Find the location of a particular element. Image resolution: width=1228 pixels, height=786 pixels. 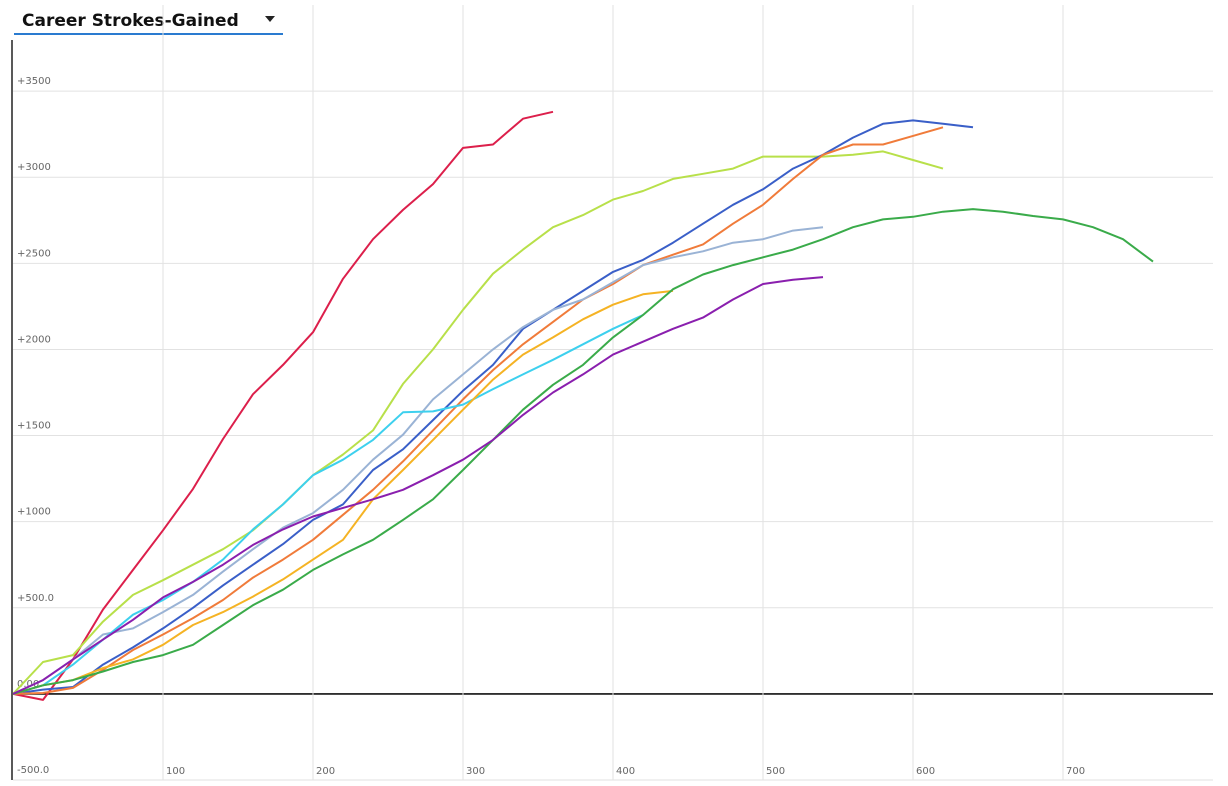

x-tick-label: 500 is located at coordinates (775, 771).